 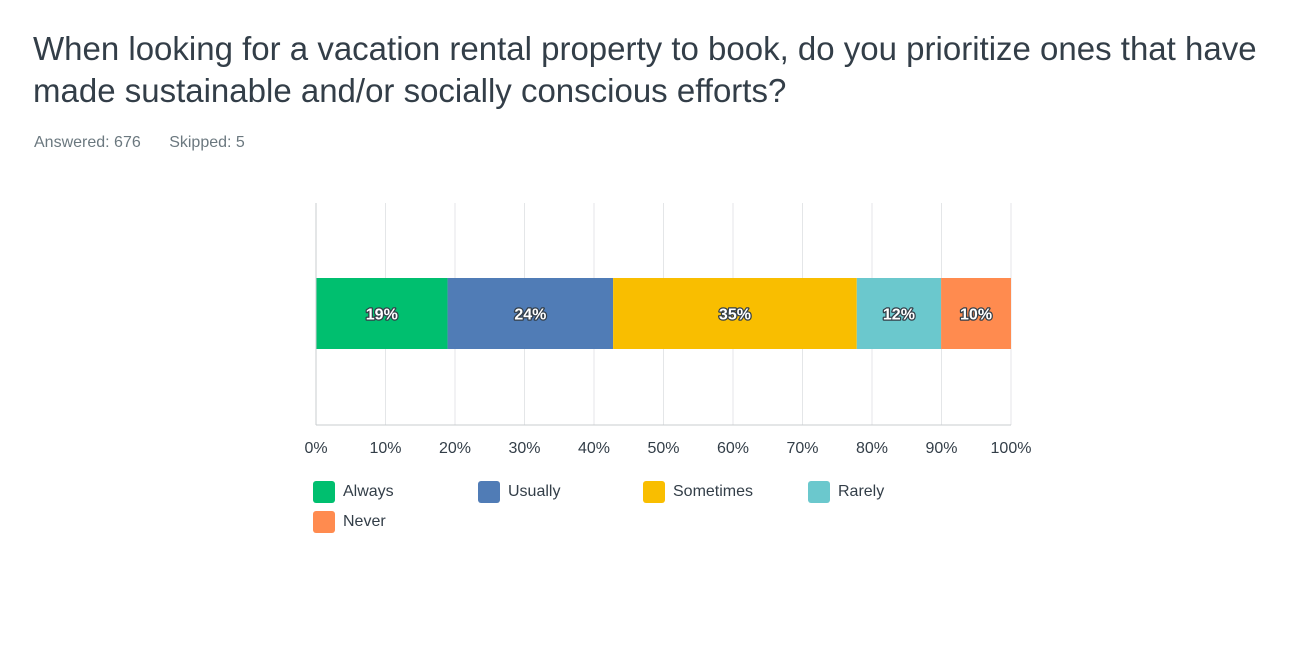 What do you see at coordinates (315, 448) in the screenshot?
I see `x-tick-label: 0%` at bounding box center [315, 448].